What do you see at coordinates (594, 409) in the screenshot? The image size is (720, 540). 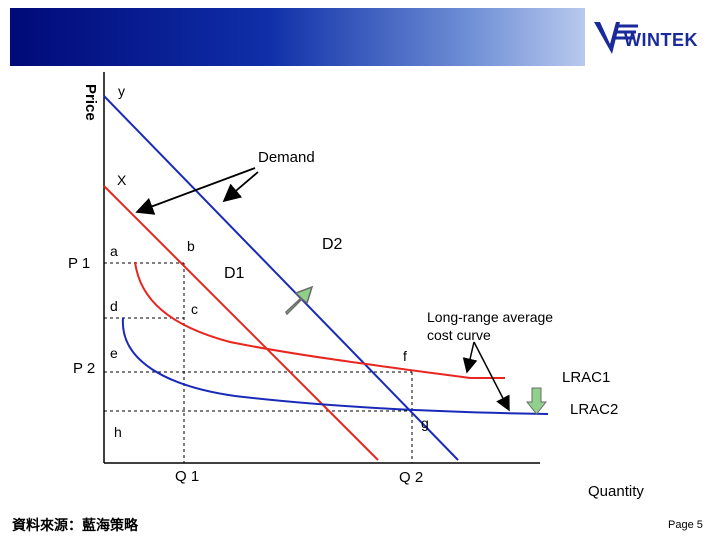 I see `label-lrac2: LRAC2` at bounding box center [594, 409].